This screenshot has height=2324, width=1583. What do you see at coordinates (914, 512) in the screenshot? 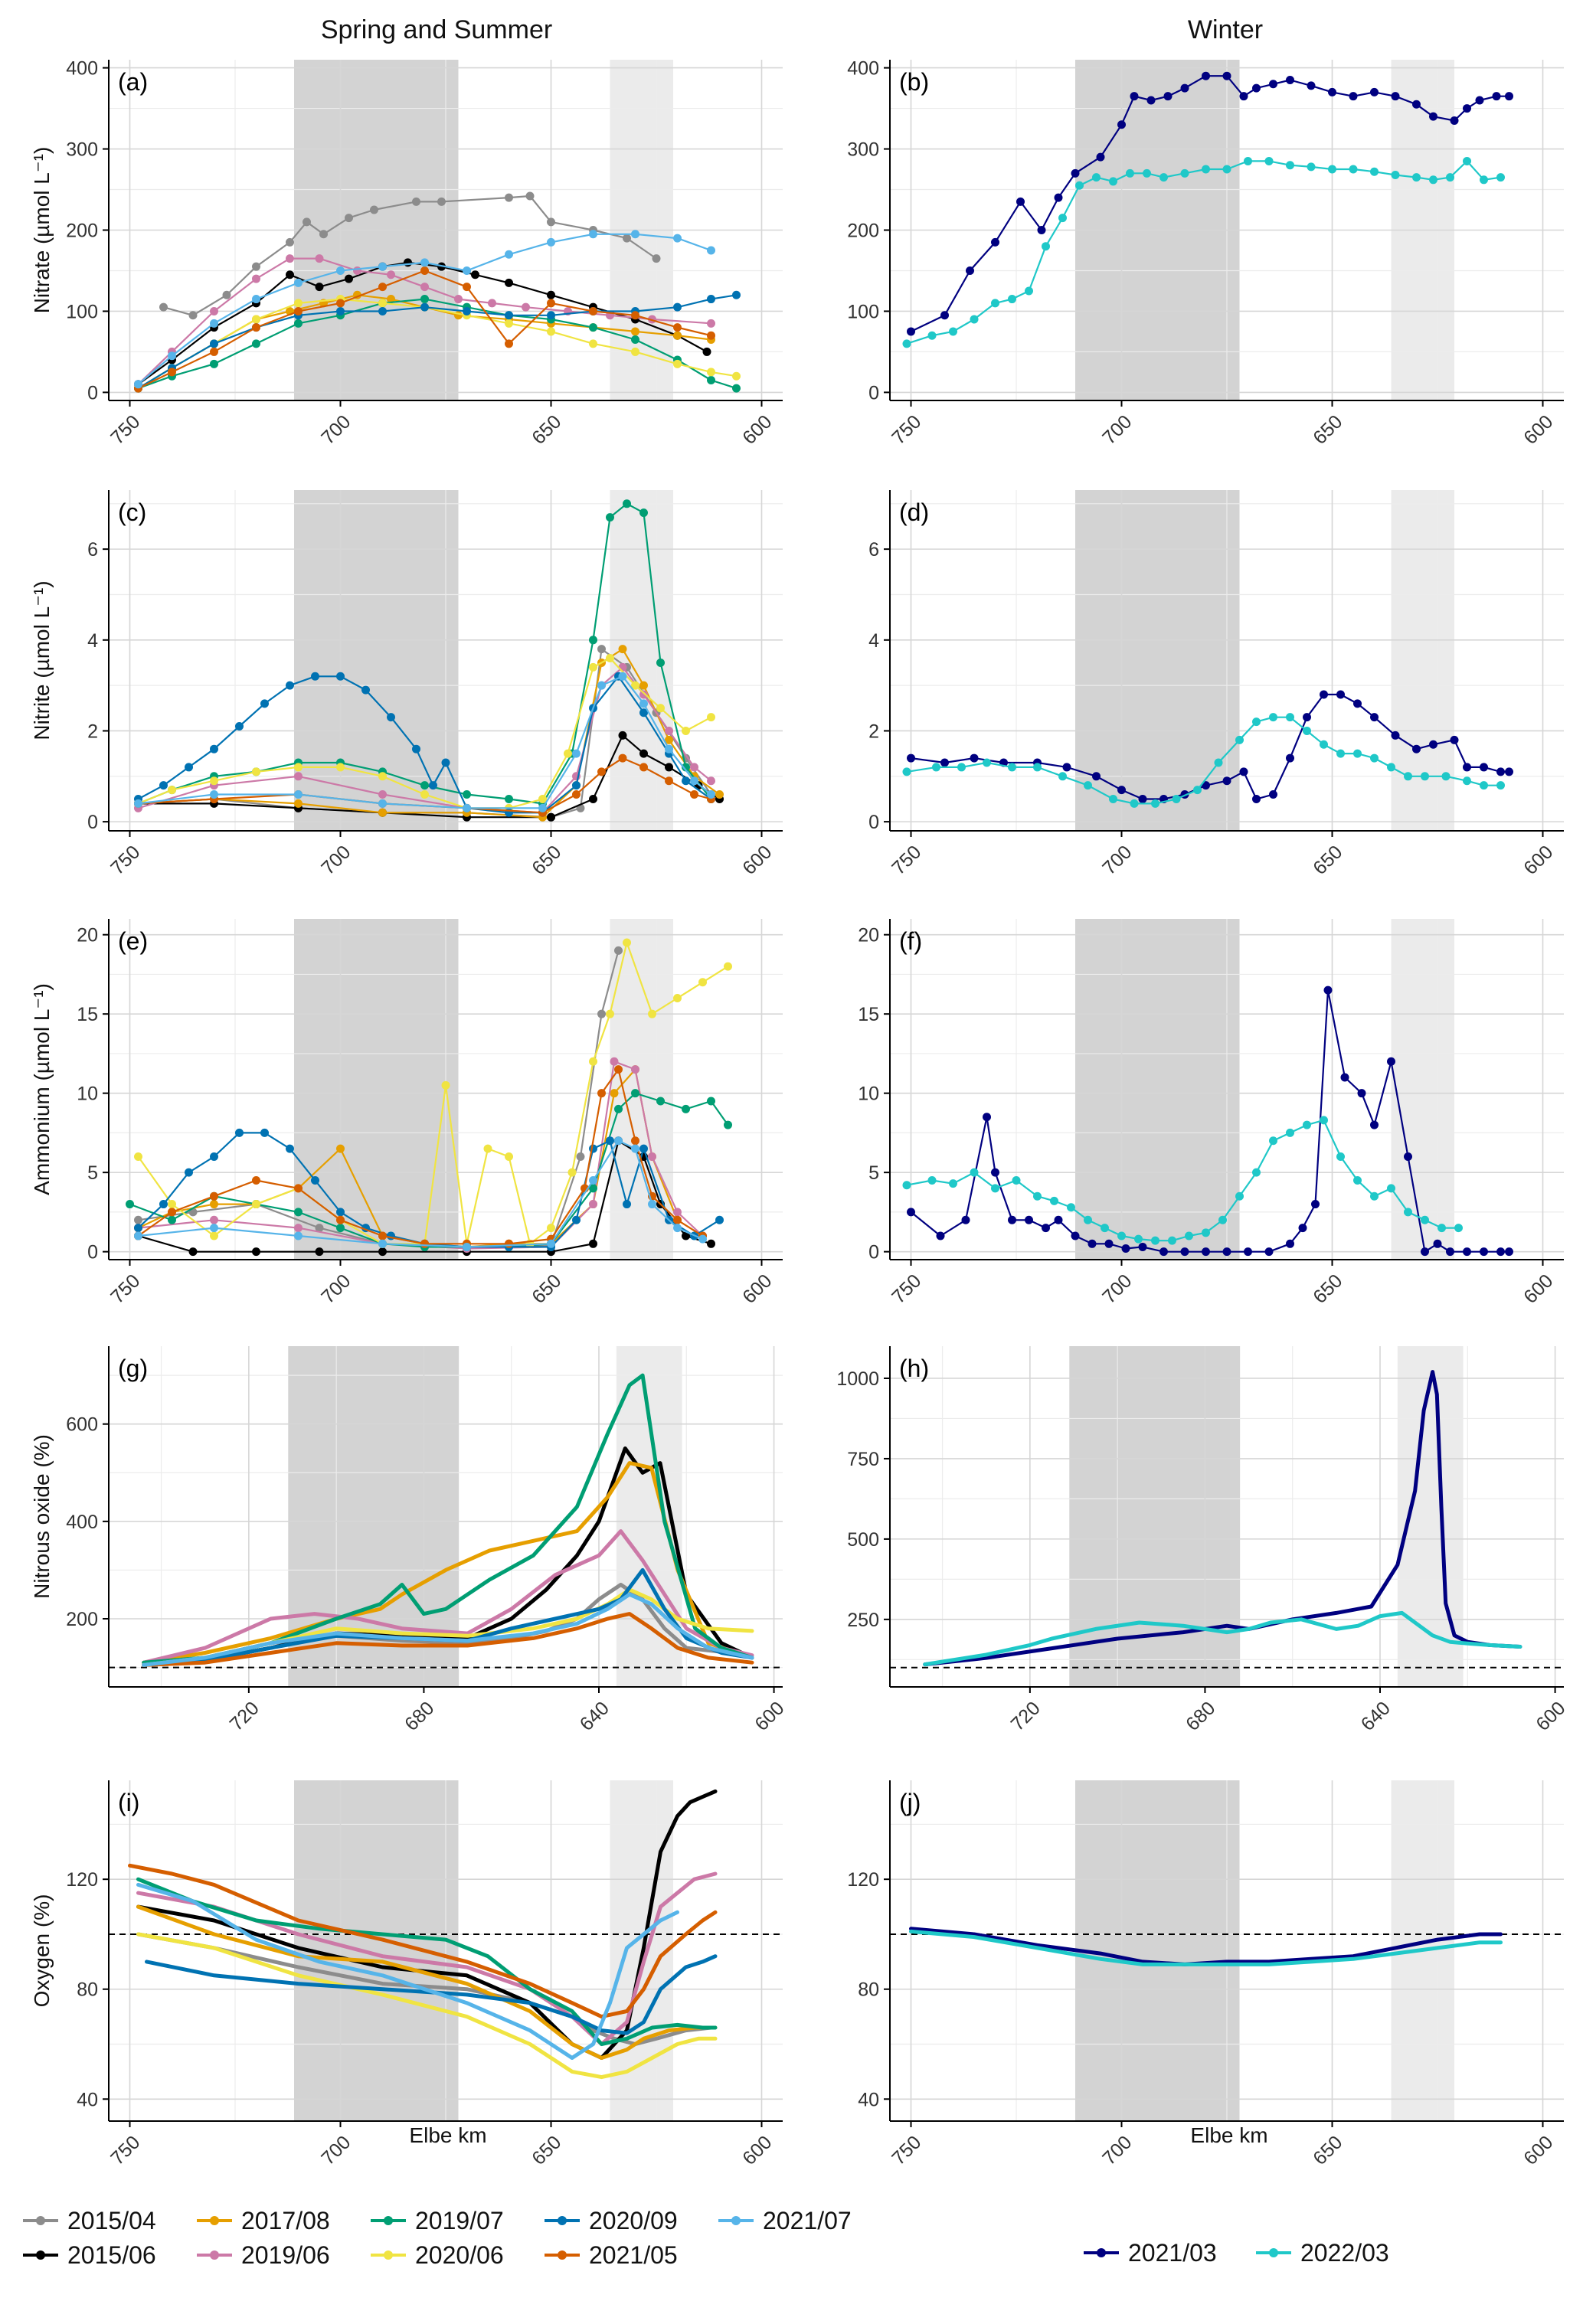
I see `panel-label: (d)` at bounding box center [914, 512].